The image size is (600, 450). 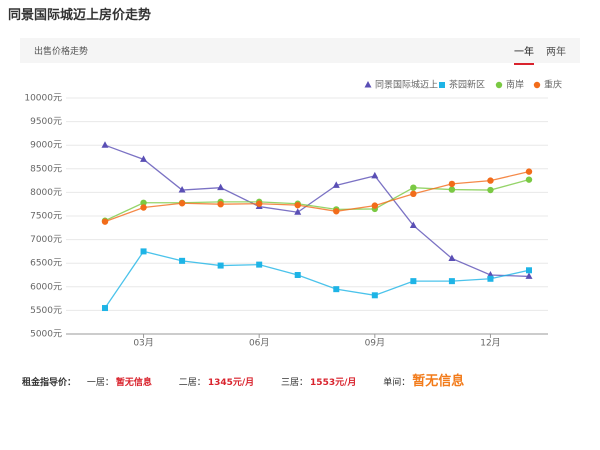 What do you see at coordinates (333, 383) in the screenshot?
I see `rent-value: 1553元/月` at bounding box center [333, 383].